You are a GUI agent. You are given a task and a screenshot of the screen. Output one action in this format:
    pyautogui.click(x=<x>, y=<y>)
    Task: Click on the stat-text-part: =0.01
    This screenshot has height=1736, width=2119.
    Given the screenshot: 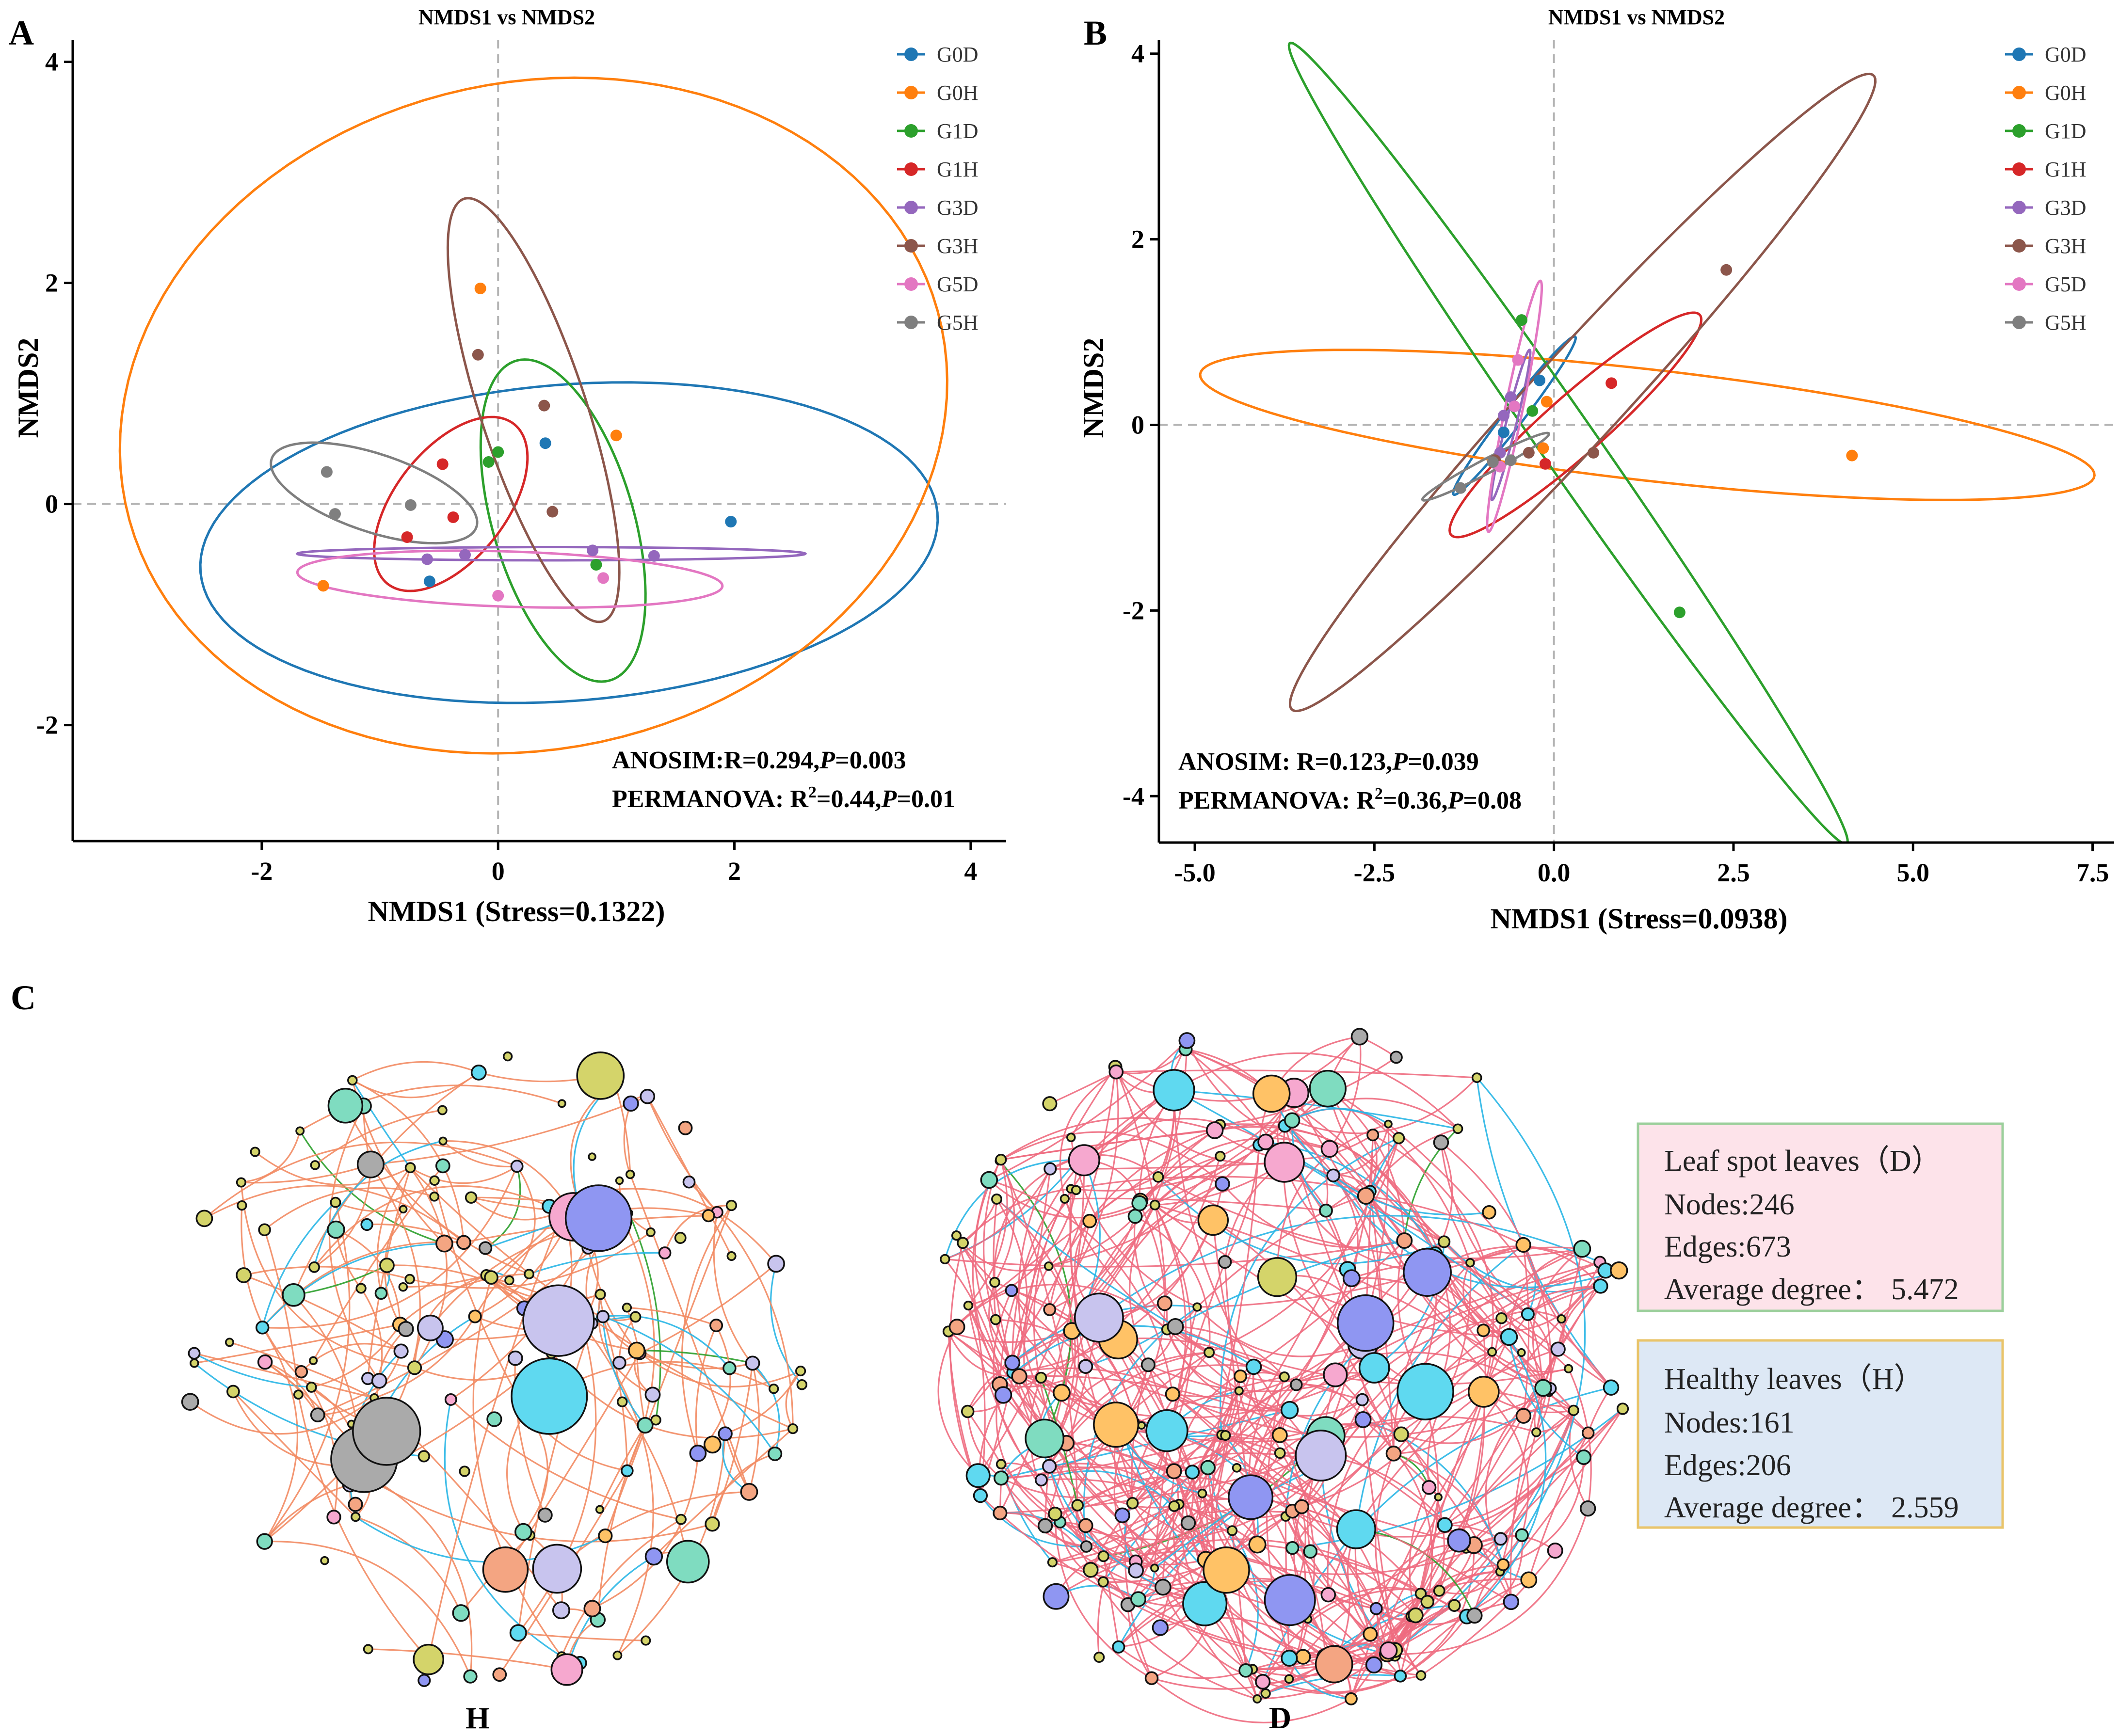 What is the action you would take?
    pyautogui.click(x=926, y=799)
    